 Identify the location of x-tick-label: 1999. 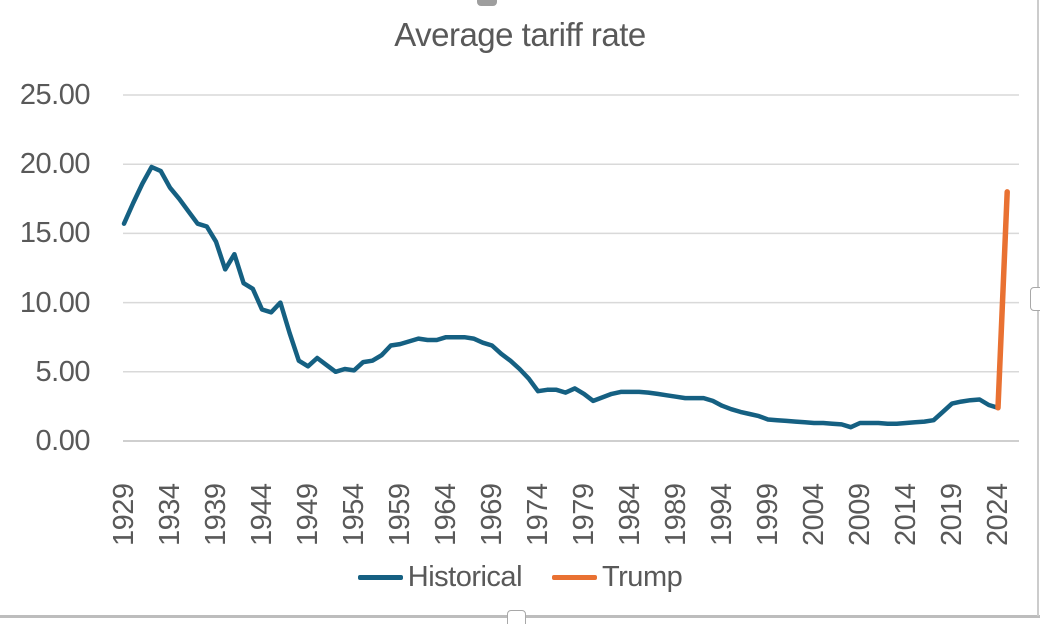
(768, 514).